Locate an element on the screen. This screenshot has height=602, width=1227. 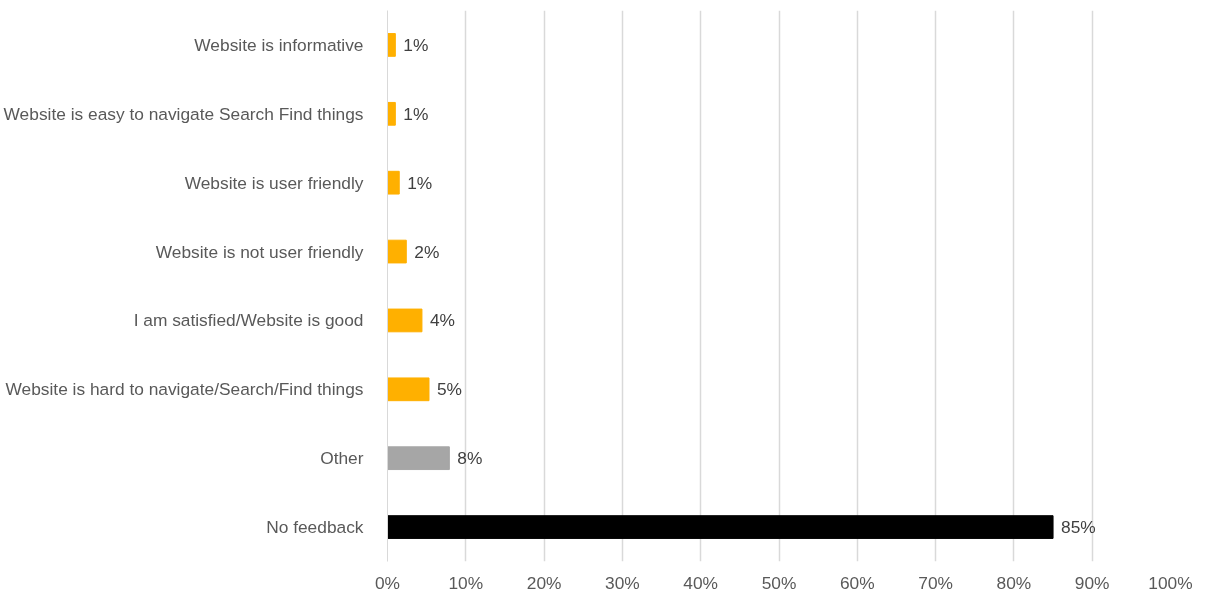
data-label: 85% is located at coordinates (1078, 527).